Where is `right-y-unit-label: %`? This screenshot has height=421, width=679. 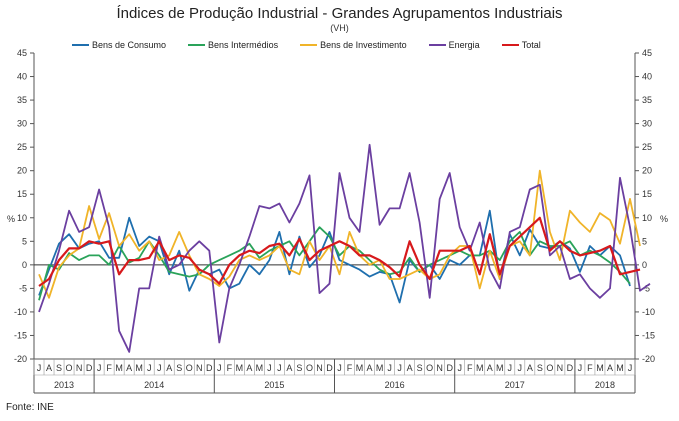
right-y-unit-label: % is located at coordinates (664, 219).